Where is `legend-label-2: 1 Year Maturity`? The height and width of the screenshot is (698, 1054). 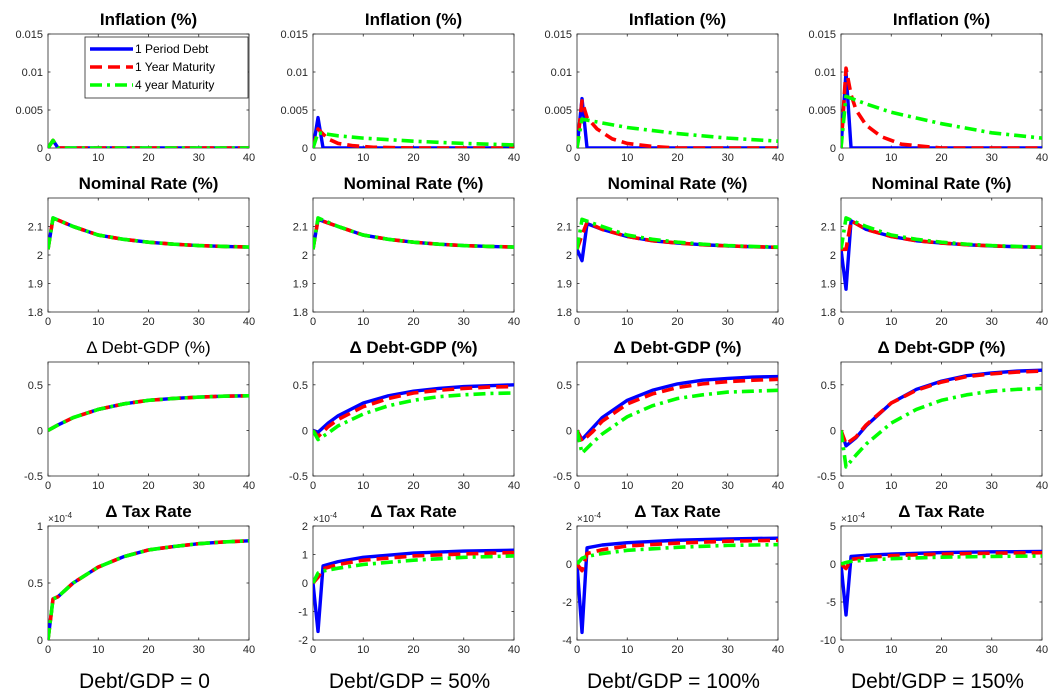 legend-label-2: 1 Year Maturity is located at coordinates (175, 67).